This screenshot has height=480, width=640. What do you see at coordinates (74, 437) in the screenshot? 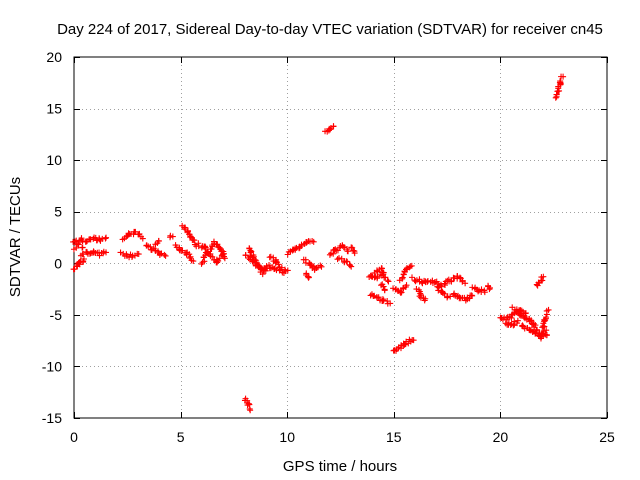
I see `x-tick-label: 0` at bounding box center [74, 437].